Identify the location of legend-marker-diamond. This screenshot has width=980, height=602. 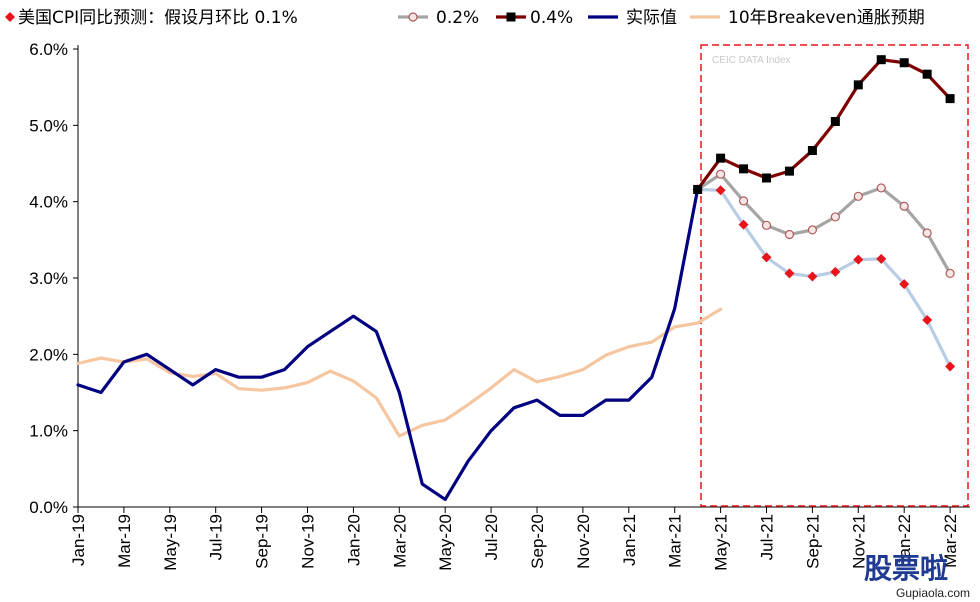
(10, 17).